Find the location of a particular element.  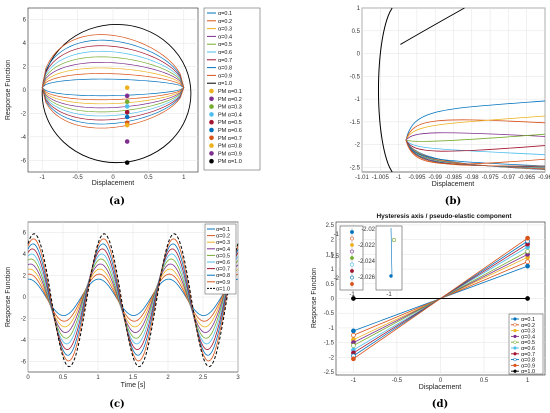

panel-a-legend-label: α=0.8 is located at coordinates (225, 69).